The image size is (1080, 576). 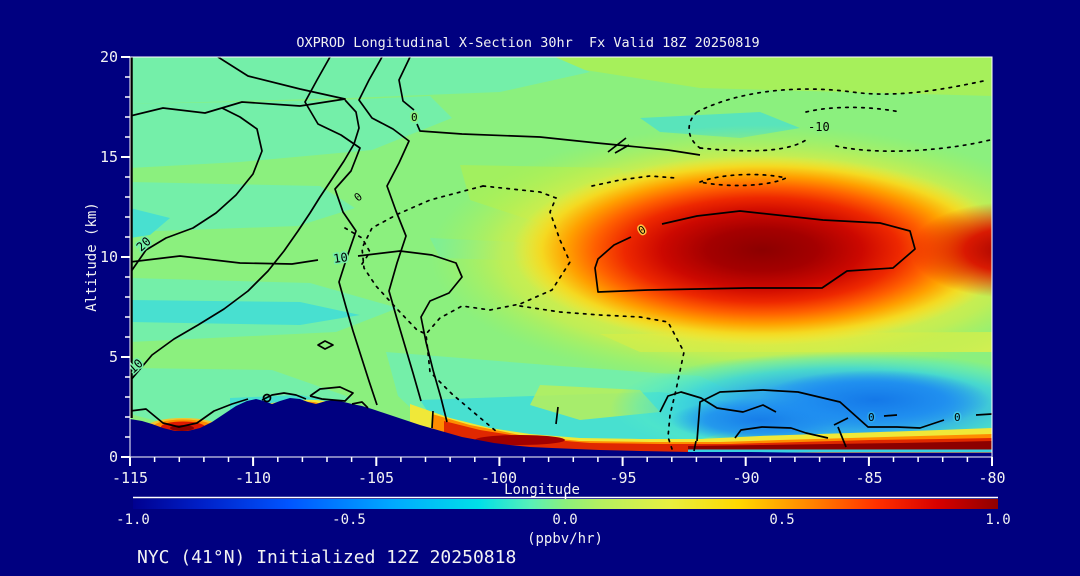 I want to click on x-tick-label: -115, so click(x=130, y=478).